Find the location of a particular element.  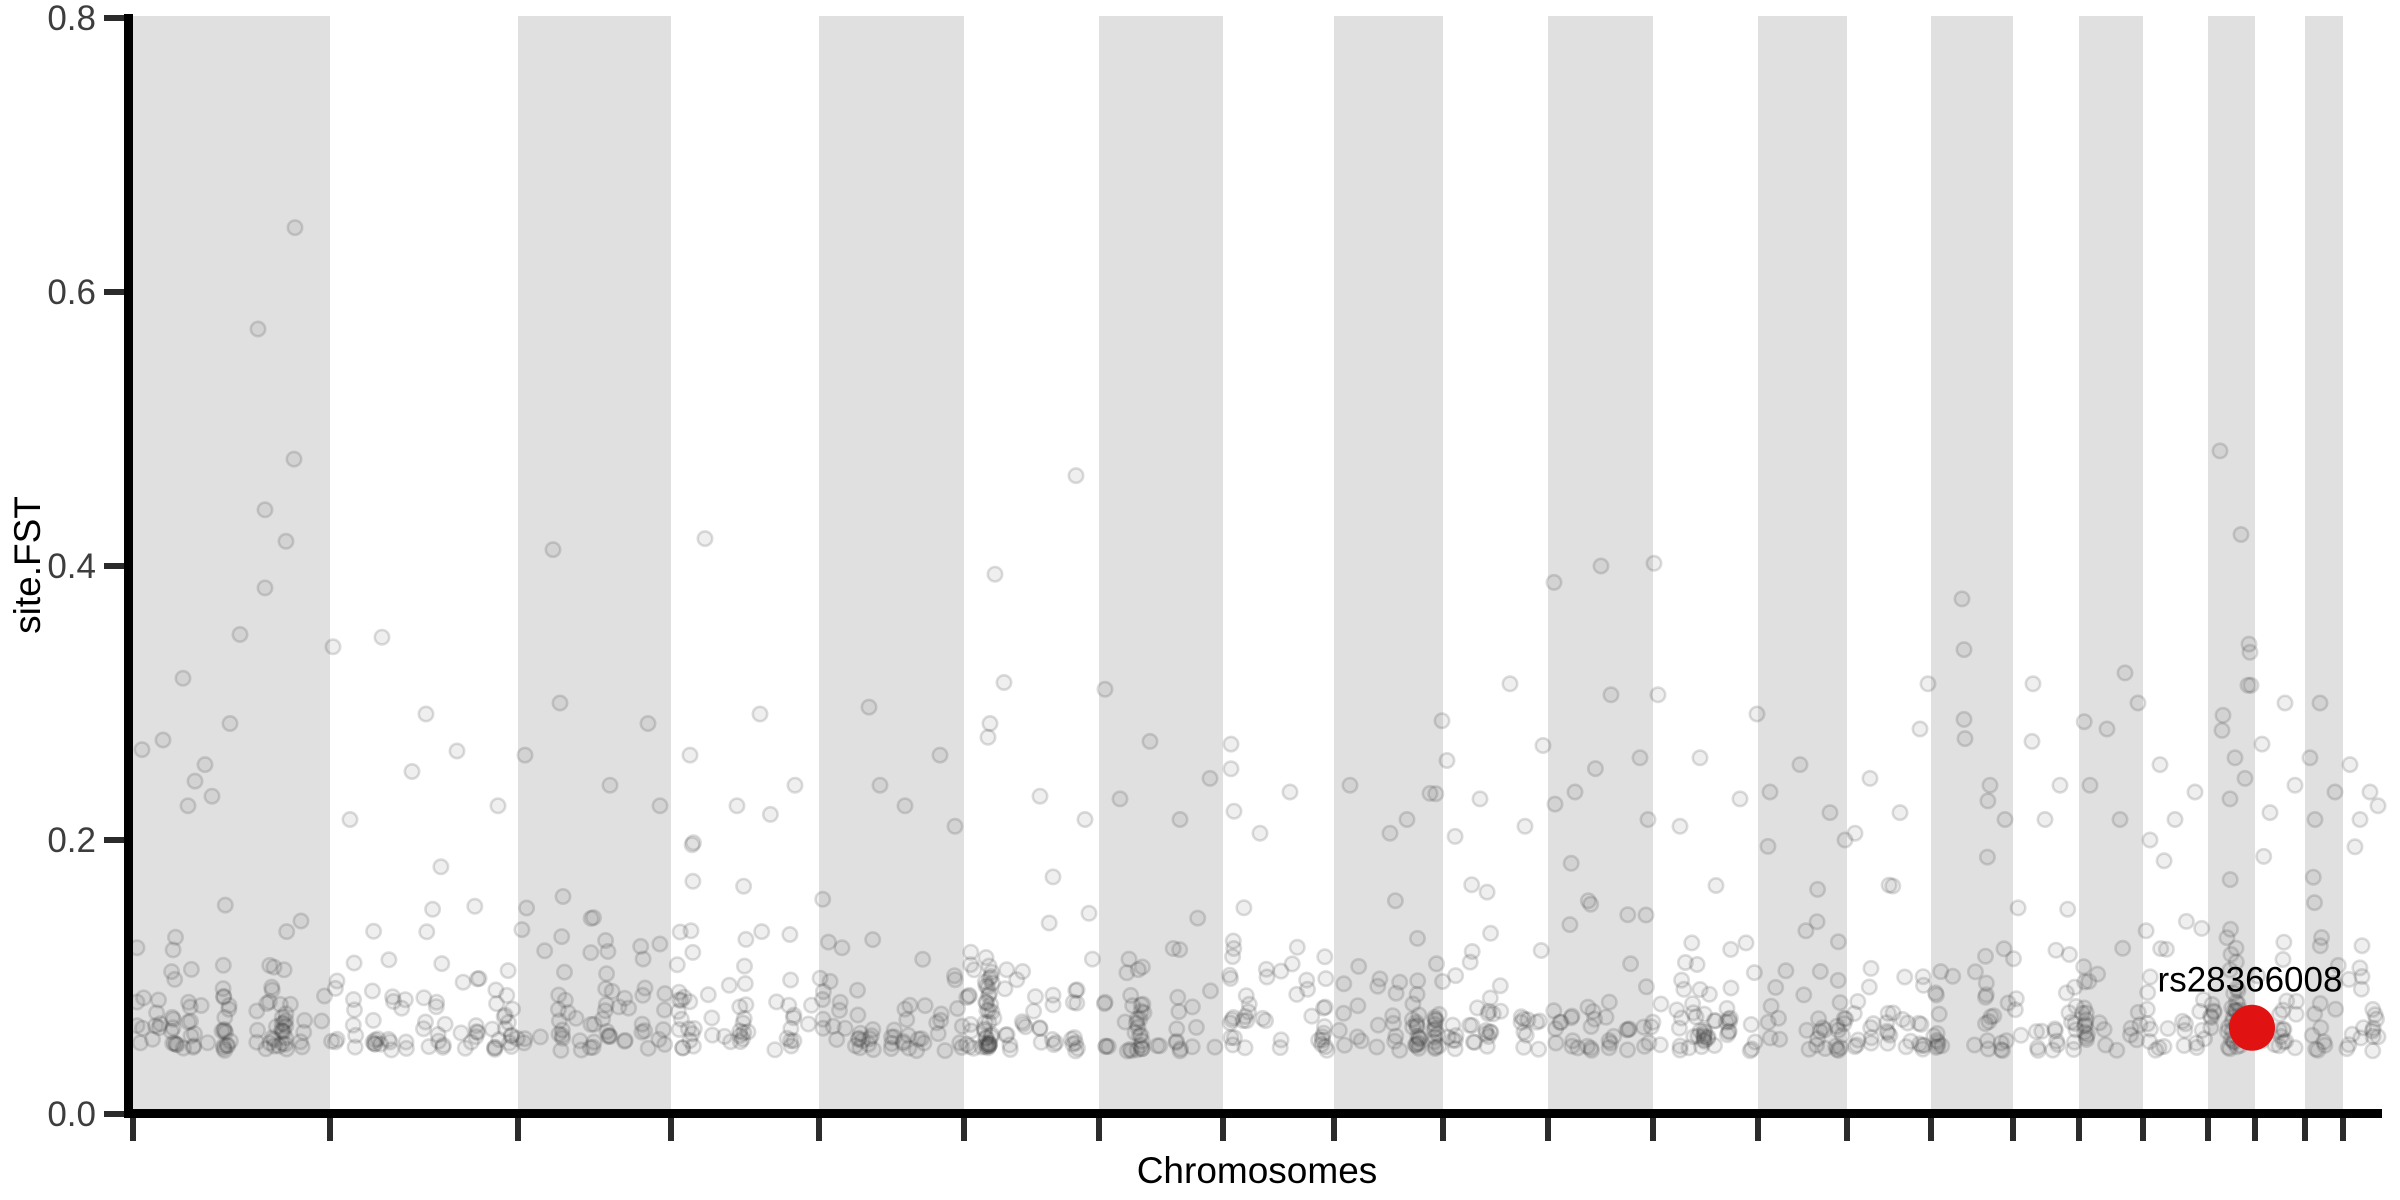

x-tick-chr2 is located at coordinates (330, 1129).